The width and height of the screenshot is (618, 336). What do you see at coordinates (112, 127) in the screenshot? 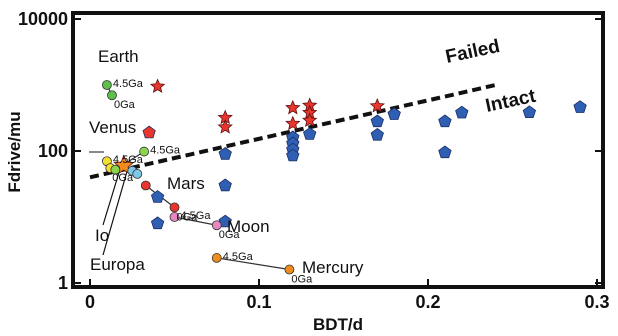
I see `planet-name-venus: Venus` at bounding box center [112, 127].